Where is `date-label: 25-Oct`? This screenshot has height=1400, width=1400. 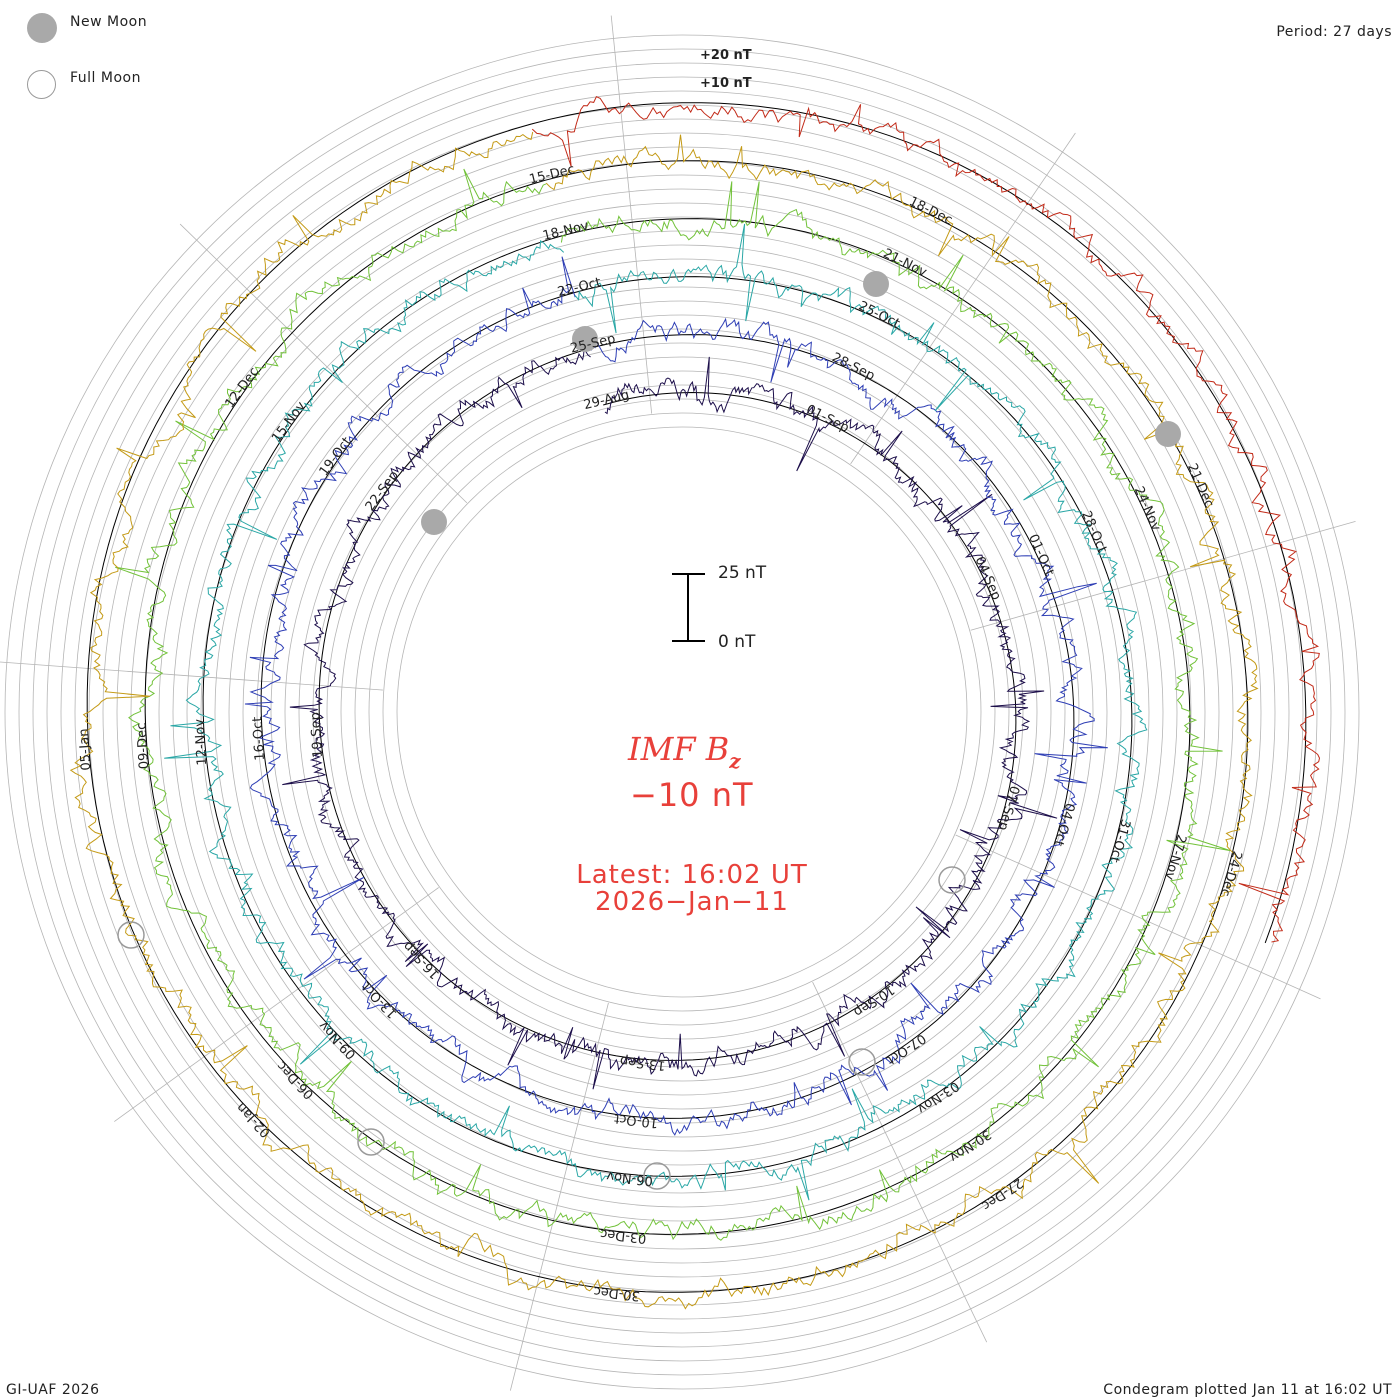
date-label: 25-Oct is located at coordinates (879, 315).